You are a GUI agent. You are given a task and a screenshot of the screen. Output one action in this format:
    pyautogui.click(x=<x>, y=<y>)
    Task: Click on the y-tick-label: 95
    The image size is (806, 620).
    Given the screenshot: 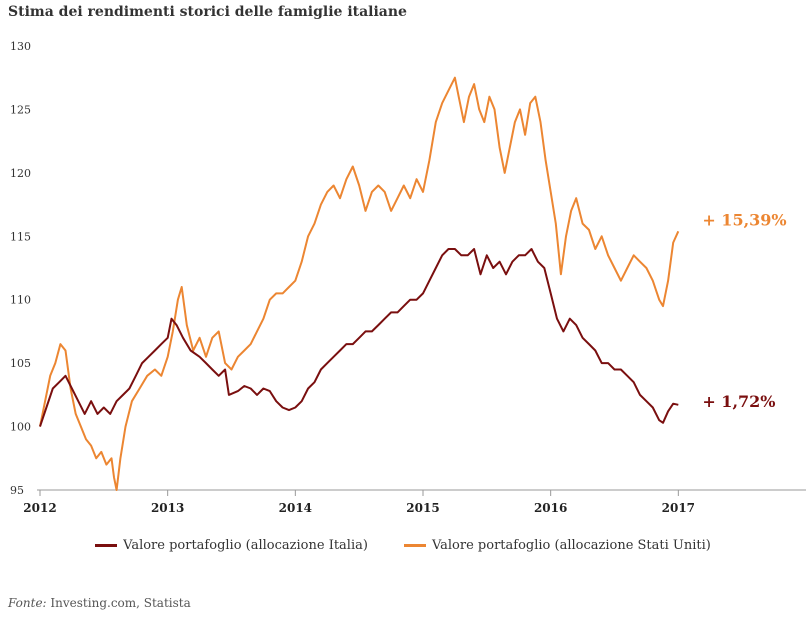 What is the action you would take?
    pyautogui.click(x=17, y=490)
    